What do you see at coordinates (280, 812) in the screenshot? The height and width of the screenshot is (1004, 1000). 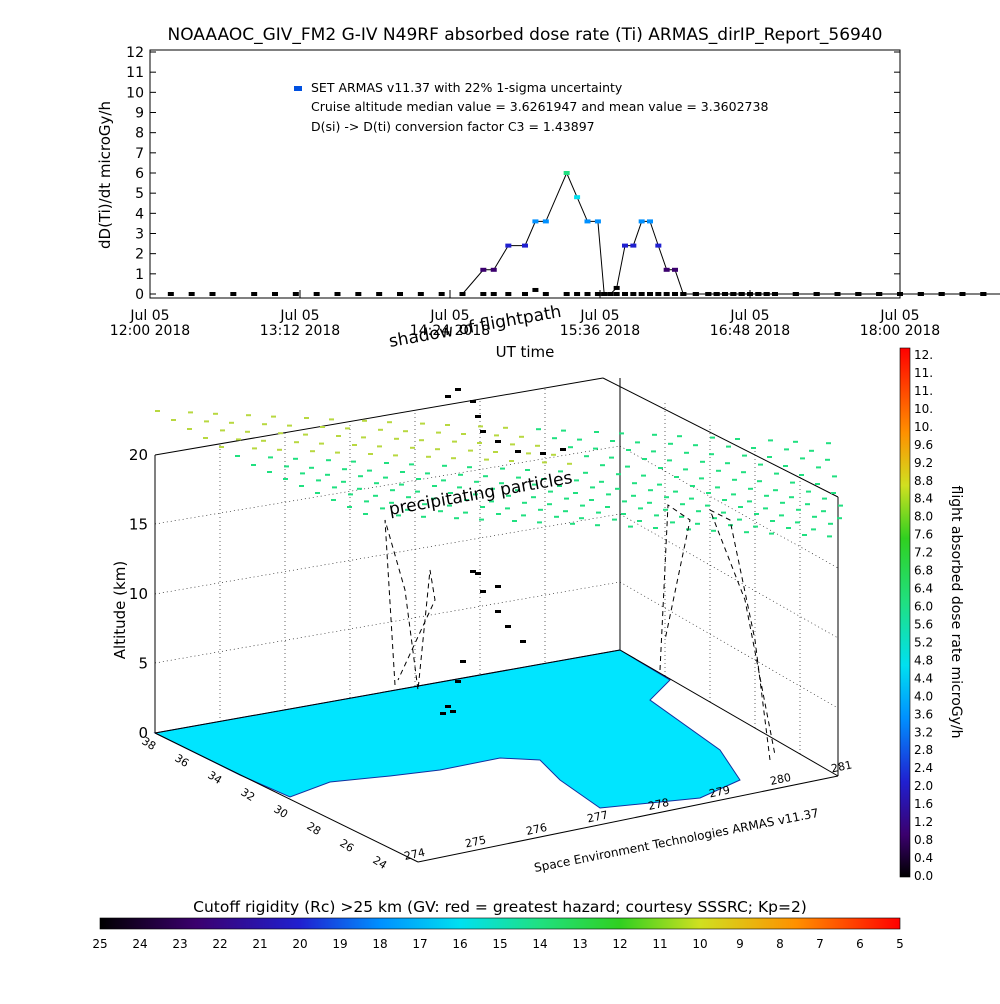 I see `latitude-tick-label: 30` at bounding box center [280, 812].